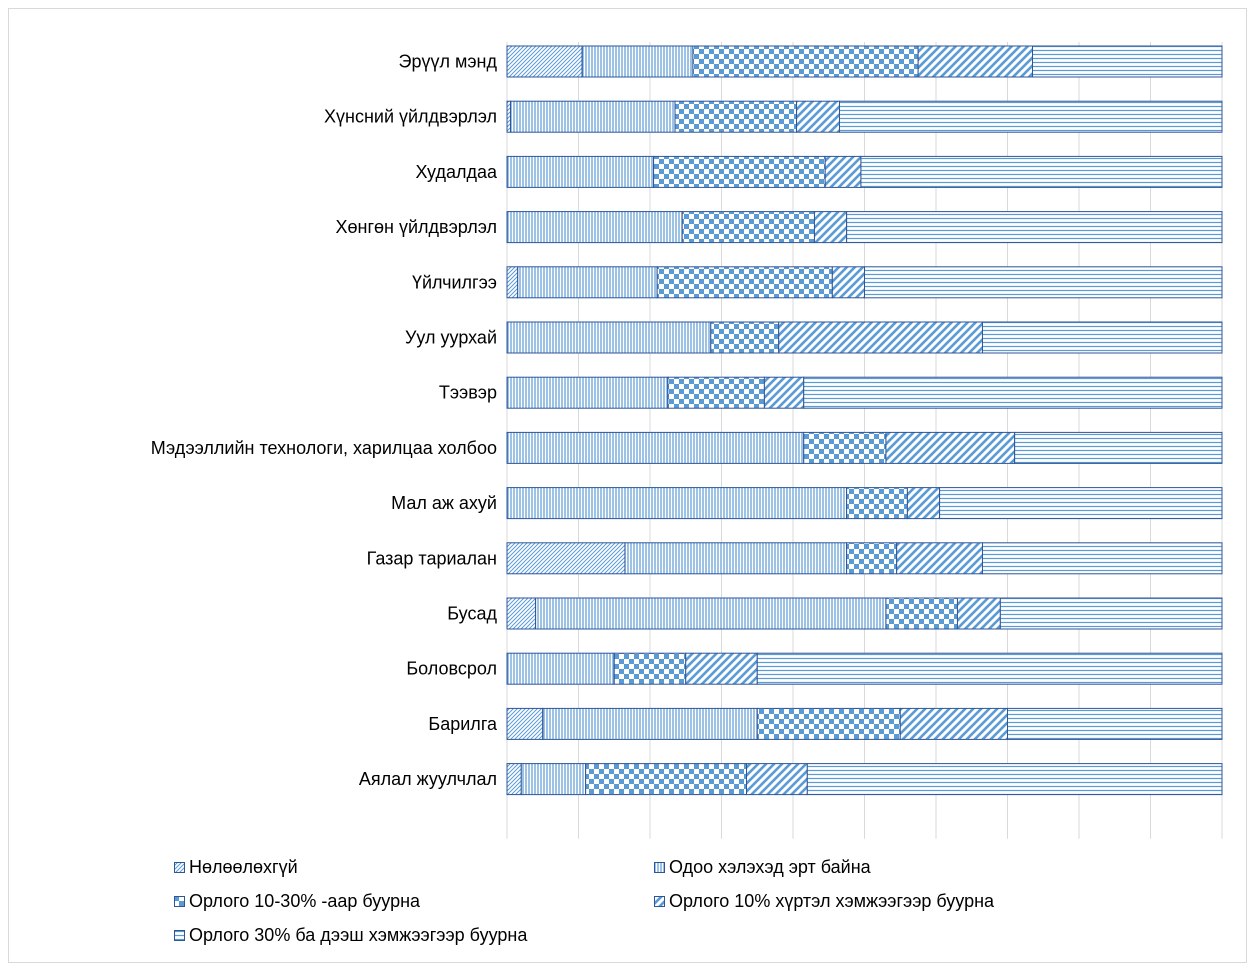 The height and width of the screenshot is (971, 1257). Describe the element at coordinates (468, 393) in the screenshot. I see `category-label: Тээвэр` at that location.